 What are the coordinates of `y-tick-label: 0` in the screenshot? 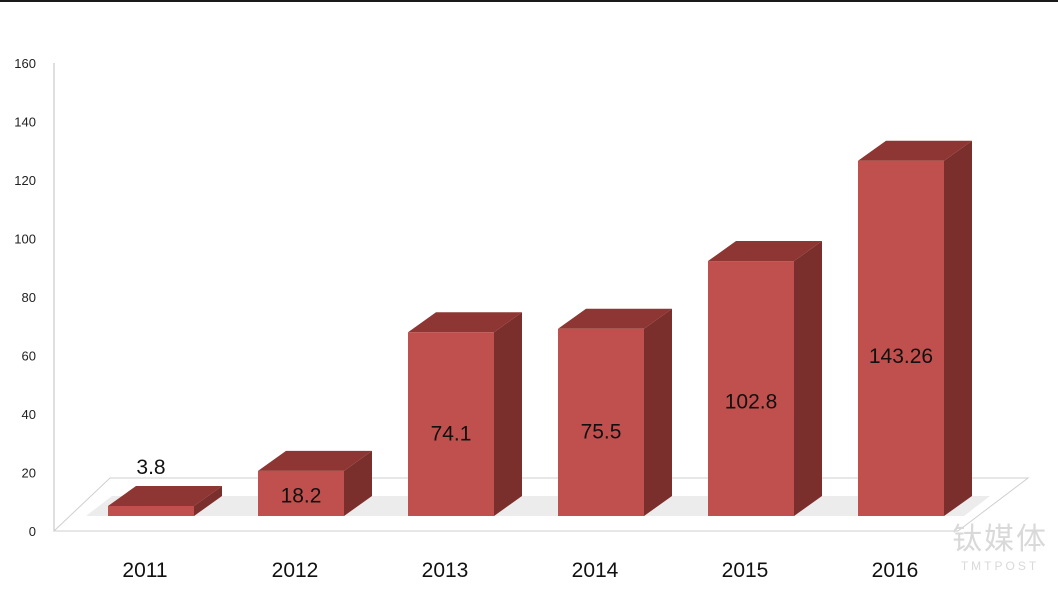 It's located at (32, 531).